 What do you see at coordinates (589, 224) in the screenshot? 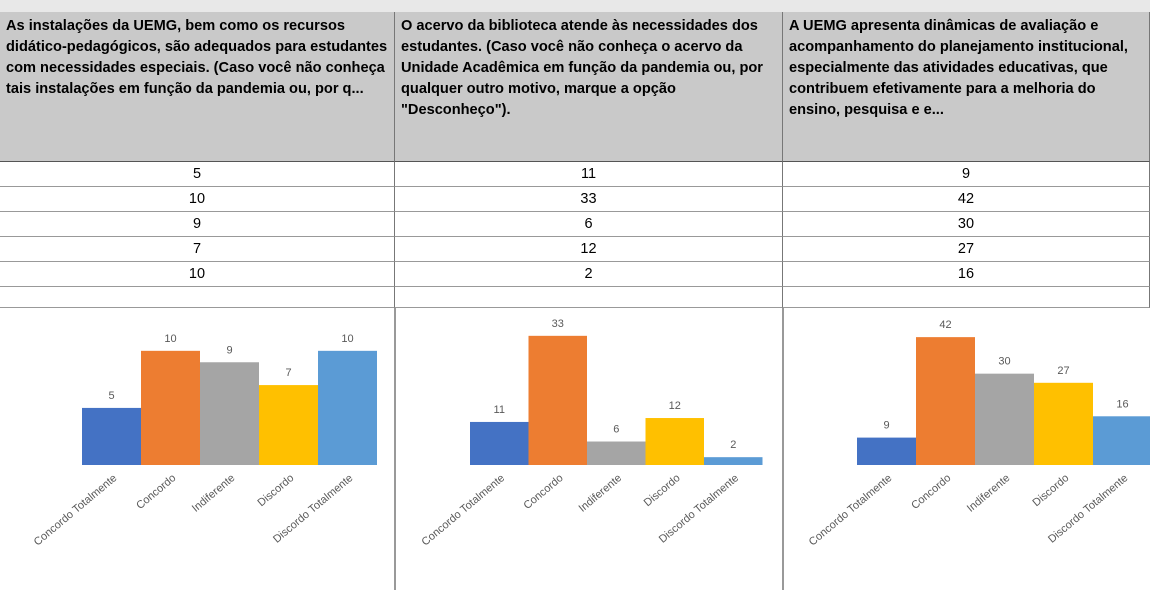
I see `data-cell: 6` at bounding box center [589, 224].